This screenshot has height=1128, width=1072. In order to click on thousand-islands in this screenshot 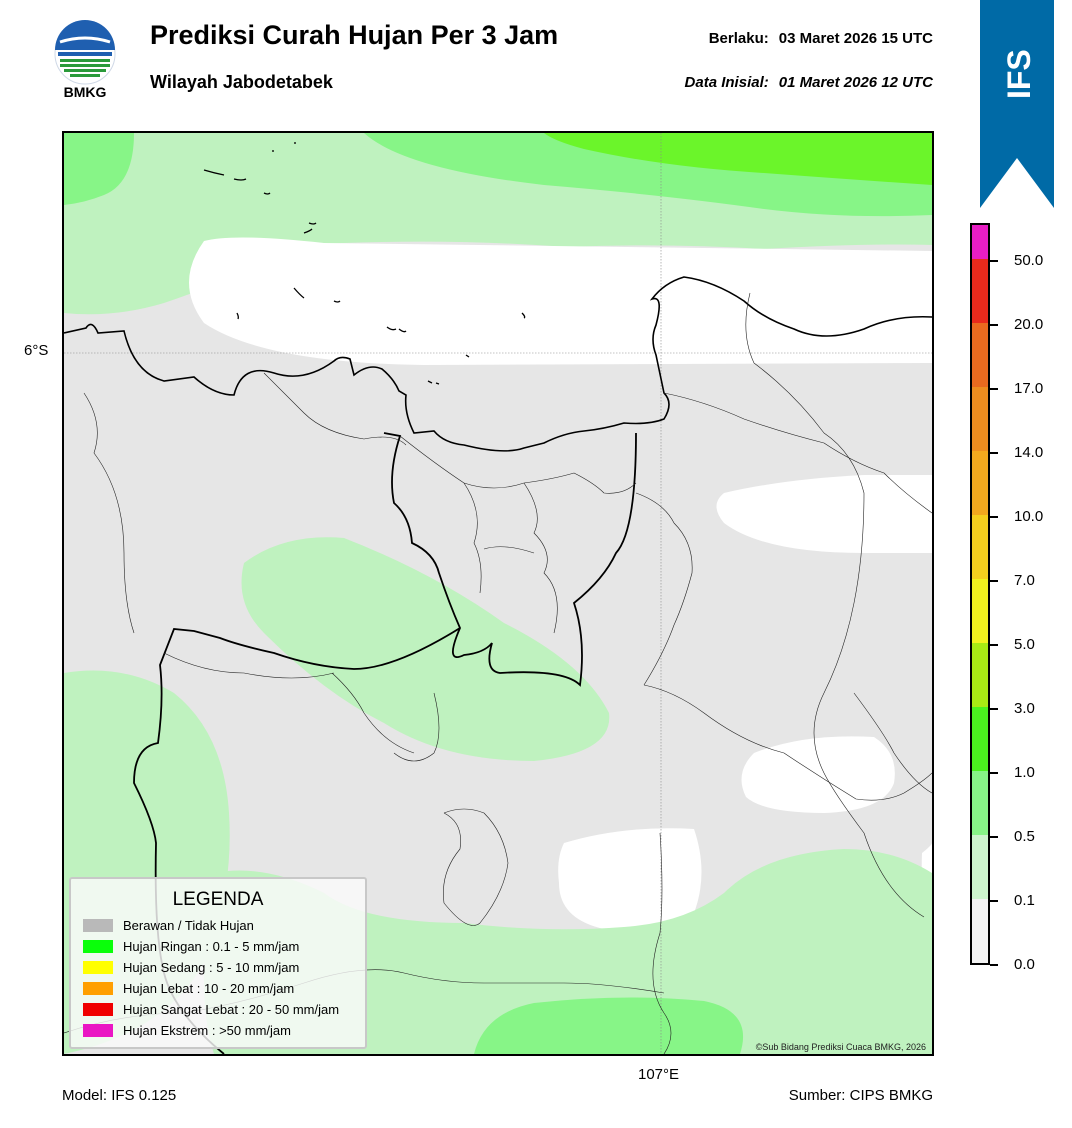, I will do `click(364, 263)`.